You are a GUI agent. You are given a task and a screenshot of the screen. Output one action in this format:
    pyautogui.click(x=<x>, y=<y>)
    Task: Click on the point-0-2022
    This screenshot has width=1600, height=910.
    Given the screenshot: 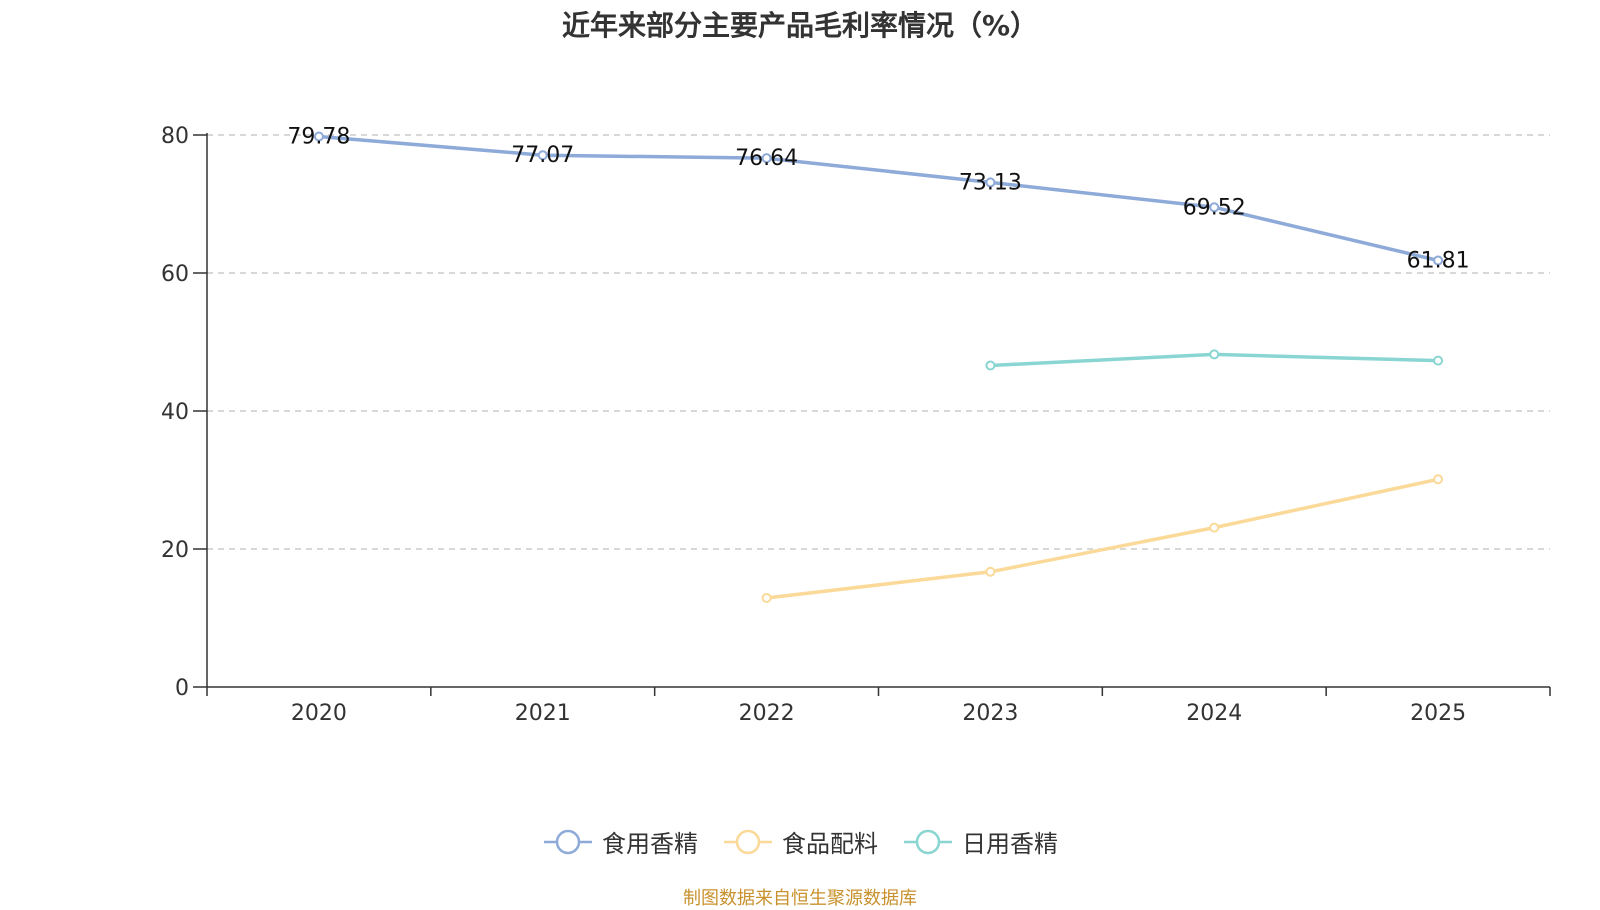 What is the action you would take?
    pyautogui.click(x=766, y=158)
    